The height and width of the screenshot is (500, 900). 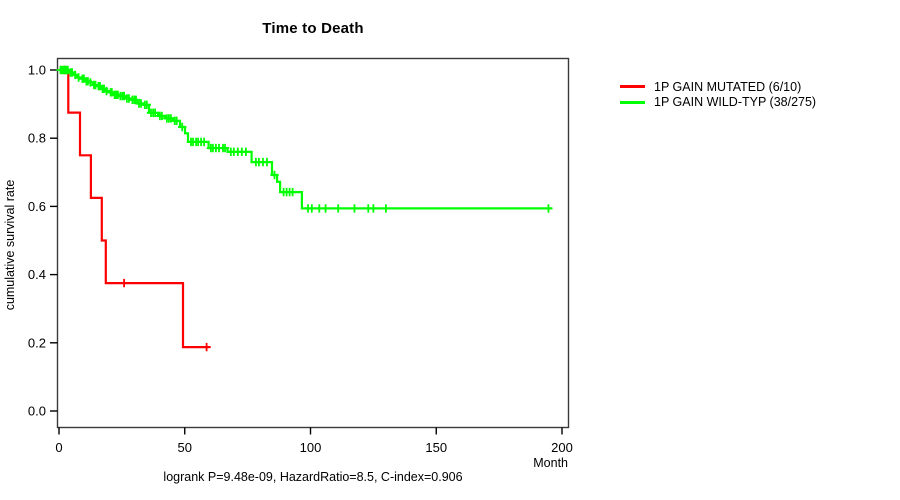 I want to click on legend-label-mutated: 1P GAIN MUTATED (6/10), so click(x=728, y=86).